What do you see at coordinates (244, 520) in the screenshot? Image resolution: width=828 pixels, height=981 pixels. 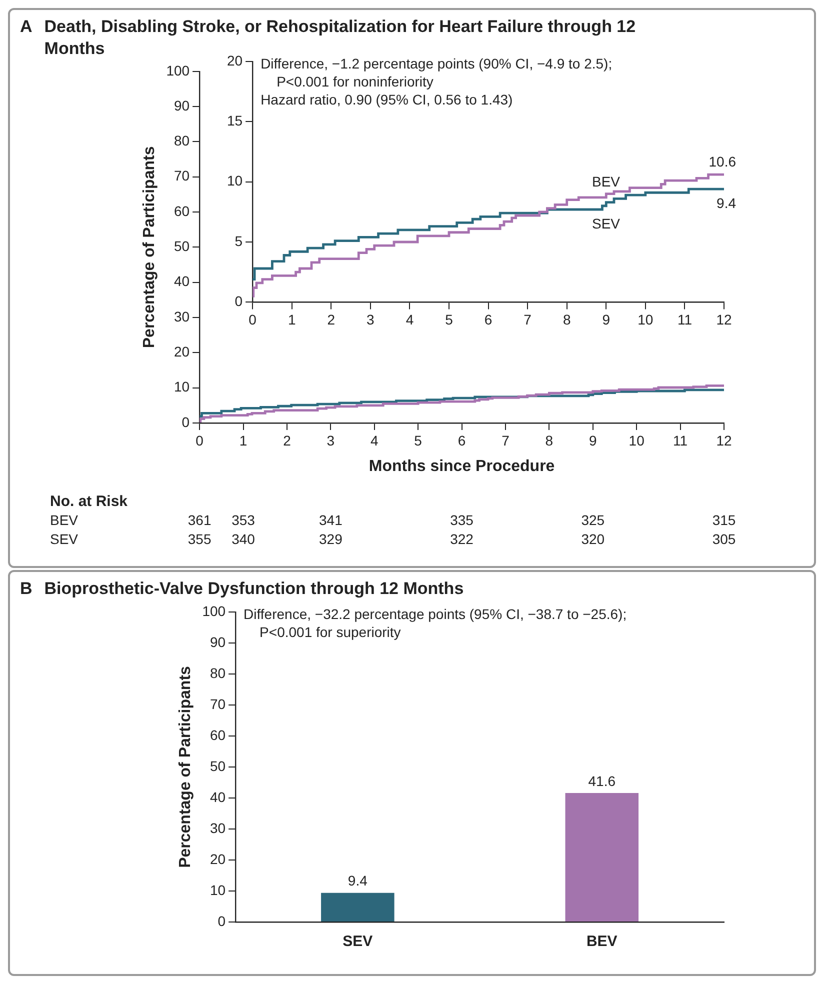 I see `text: 353` at bounding box center [244, 520].